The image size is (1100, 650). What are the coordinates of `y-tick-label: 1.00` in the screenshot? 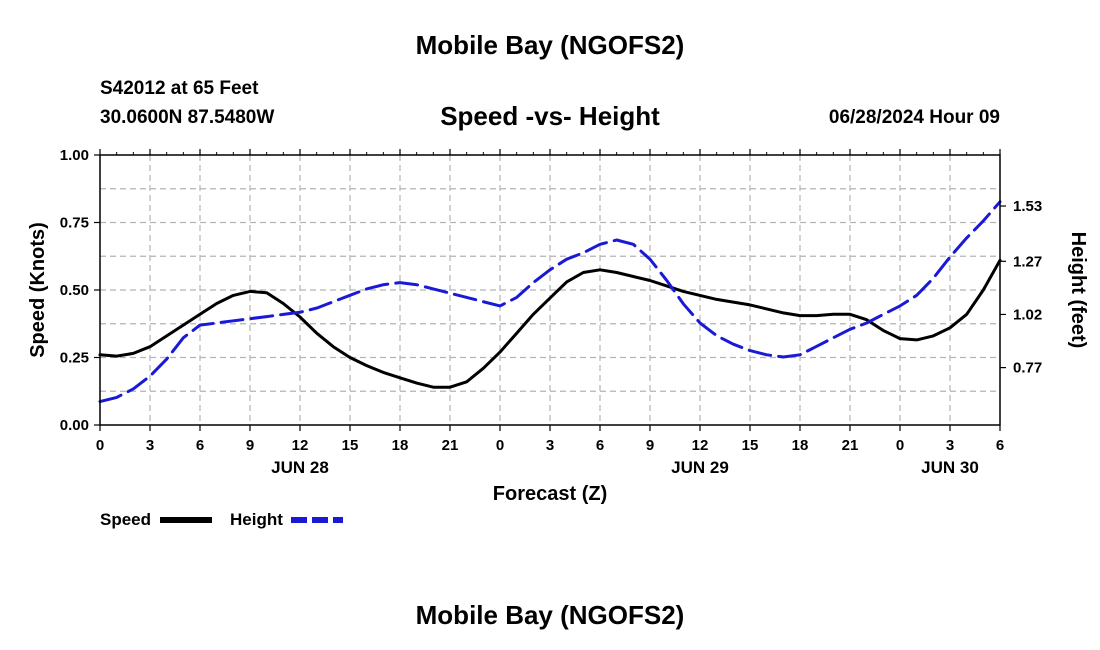 It's located at (74, 155).